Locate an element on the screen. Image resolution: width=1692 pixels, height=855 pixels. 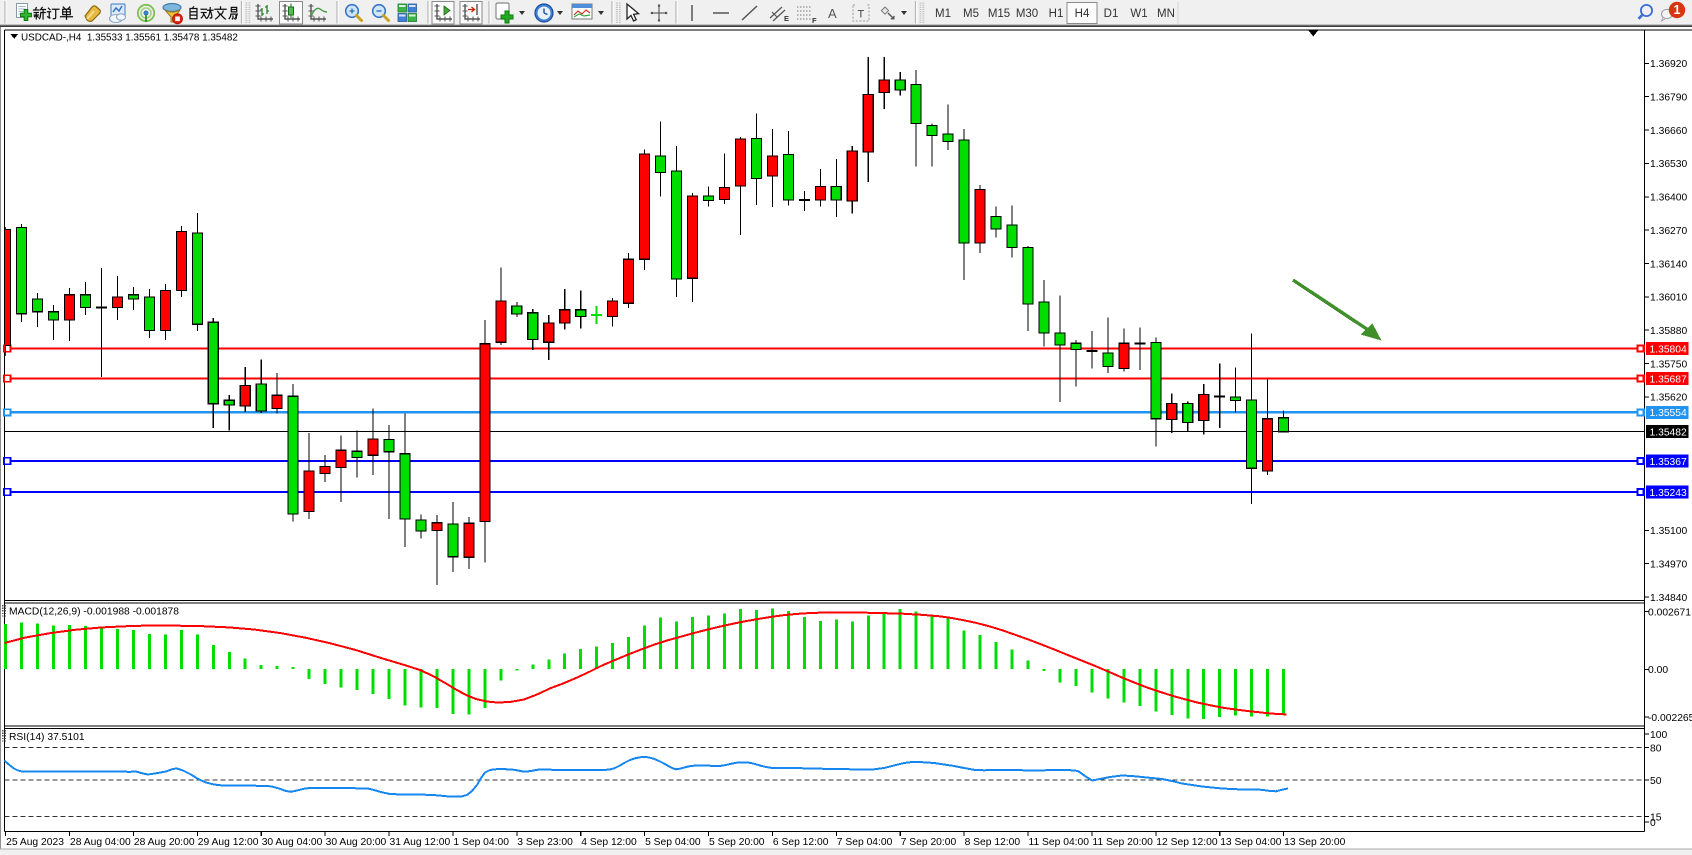
svg-text: 1.35687 is located at coordinates (1668, 379).